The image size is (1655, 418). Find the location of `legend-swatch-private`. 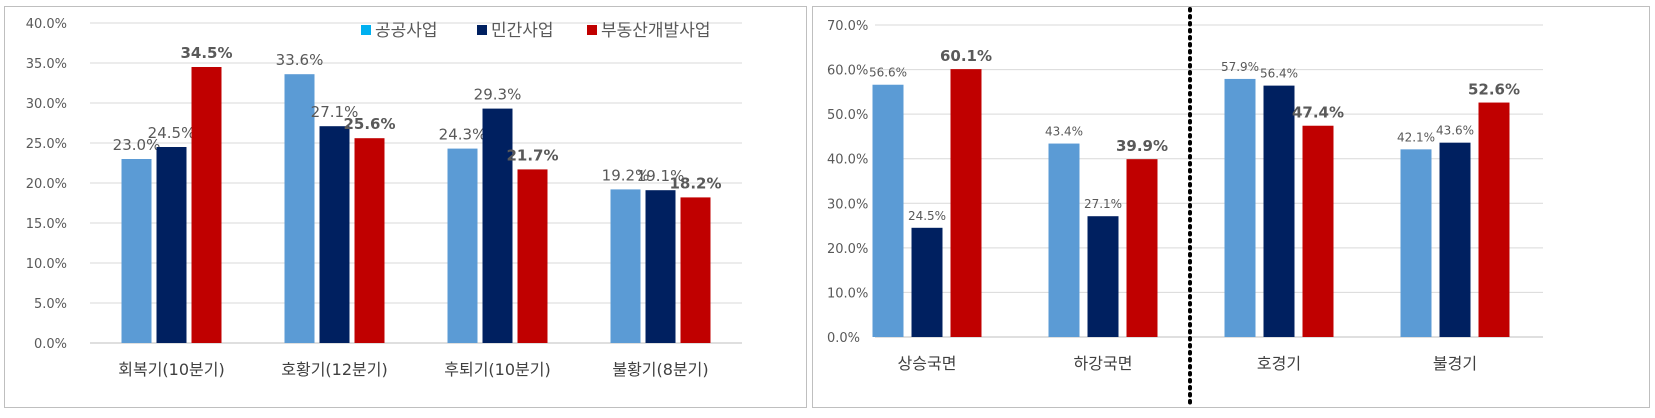

legend-swatch-private is located at coordinates (482, 30).